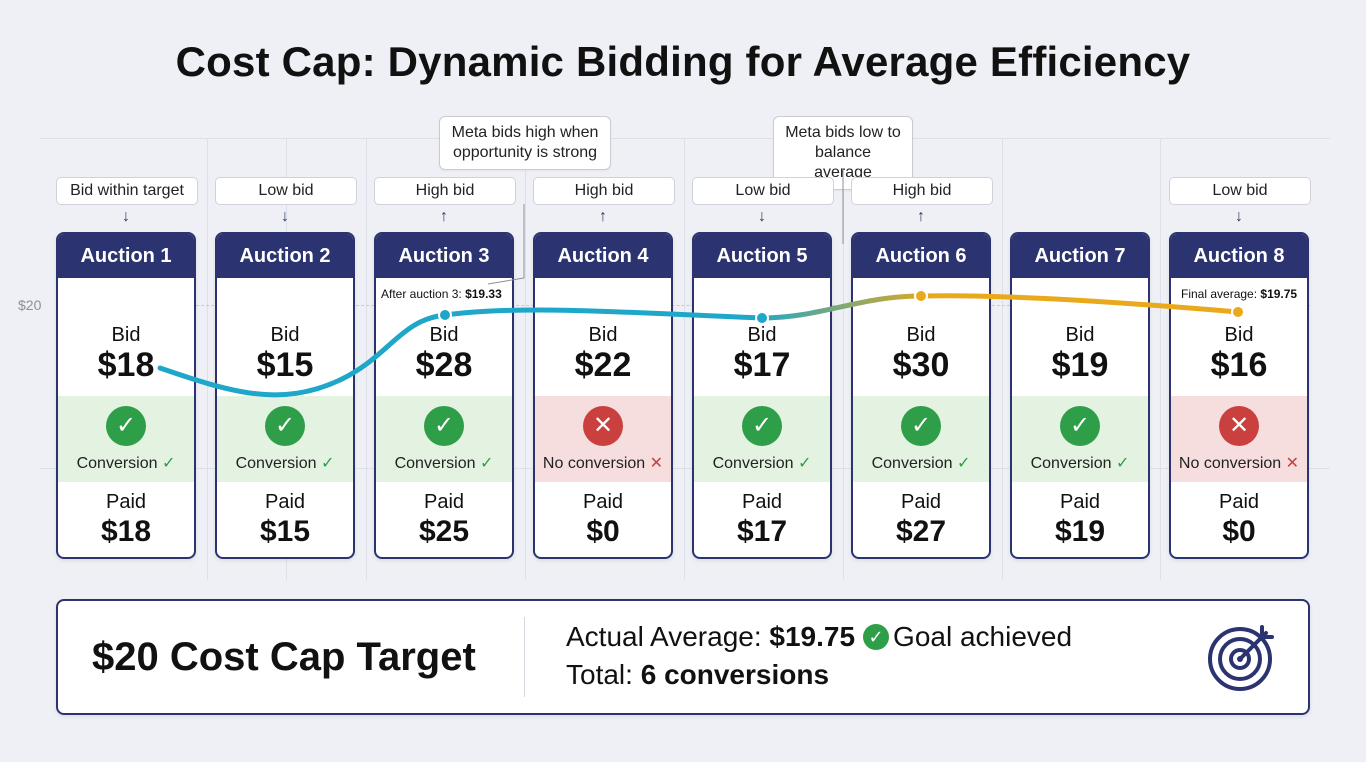 The width and height of the screenshot is (1366, 762). What do you see at coordinates (921, 256) in the screenshot?
I see `auction-title: Auction 6` at bounding box center [921, 256].